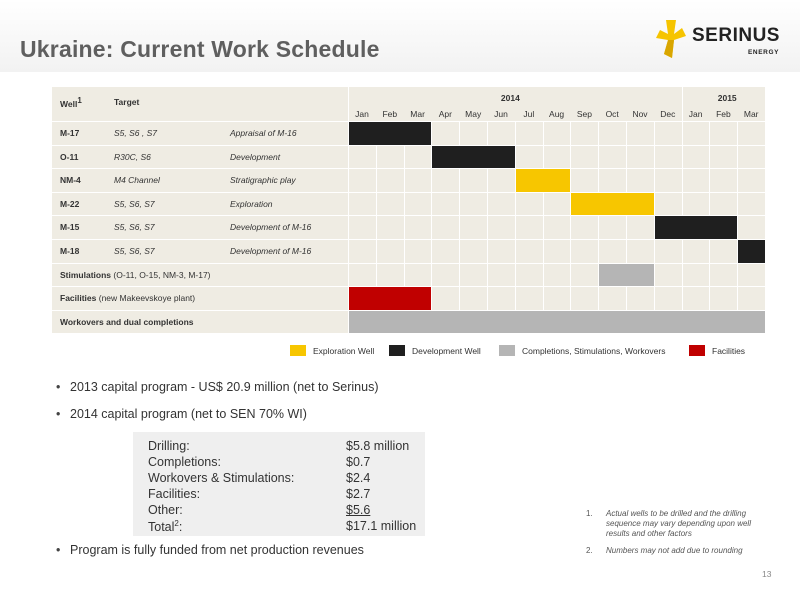 This screenshot has width=800, height=600. I want to click on well-target: M4 Channel, so click(137, 180).